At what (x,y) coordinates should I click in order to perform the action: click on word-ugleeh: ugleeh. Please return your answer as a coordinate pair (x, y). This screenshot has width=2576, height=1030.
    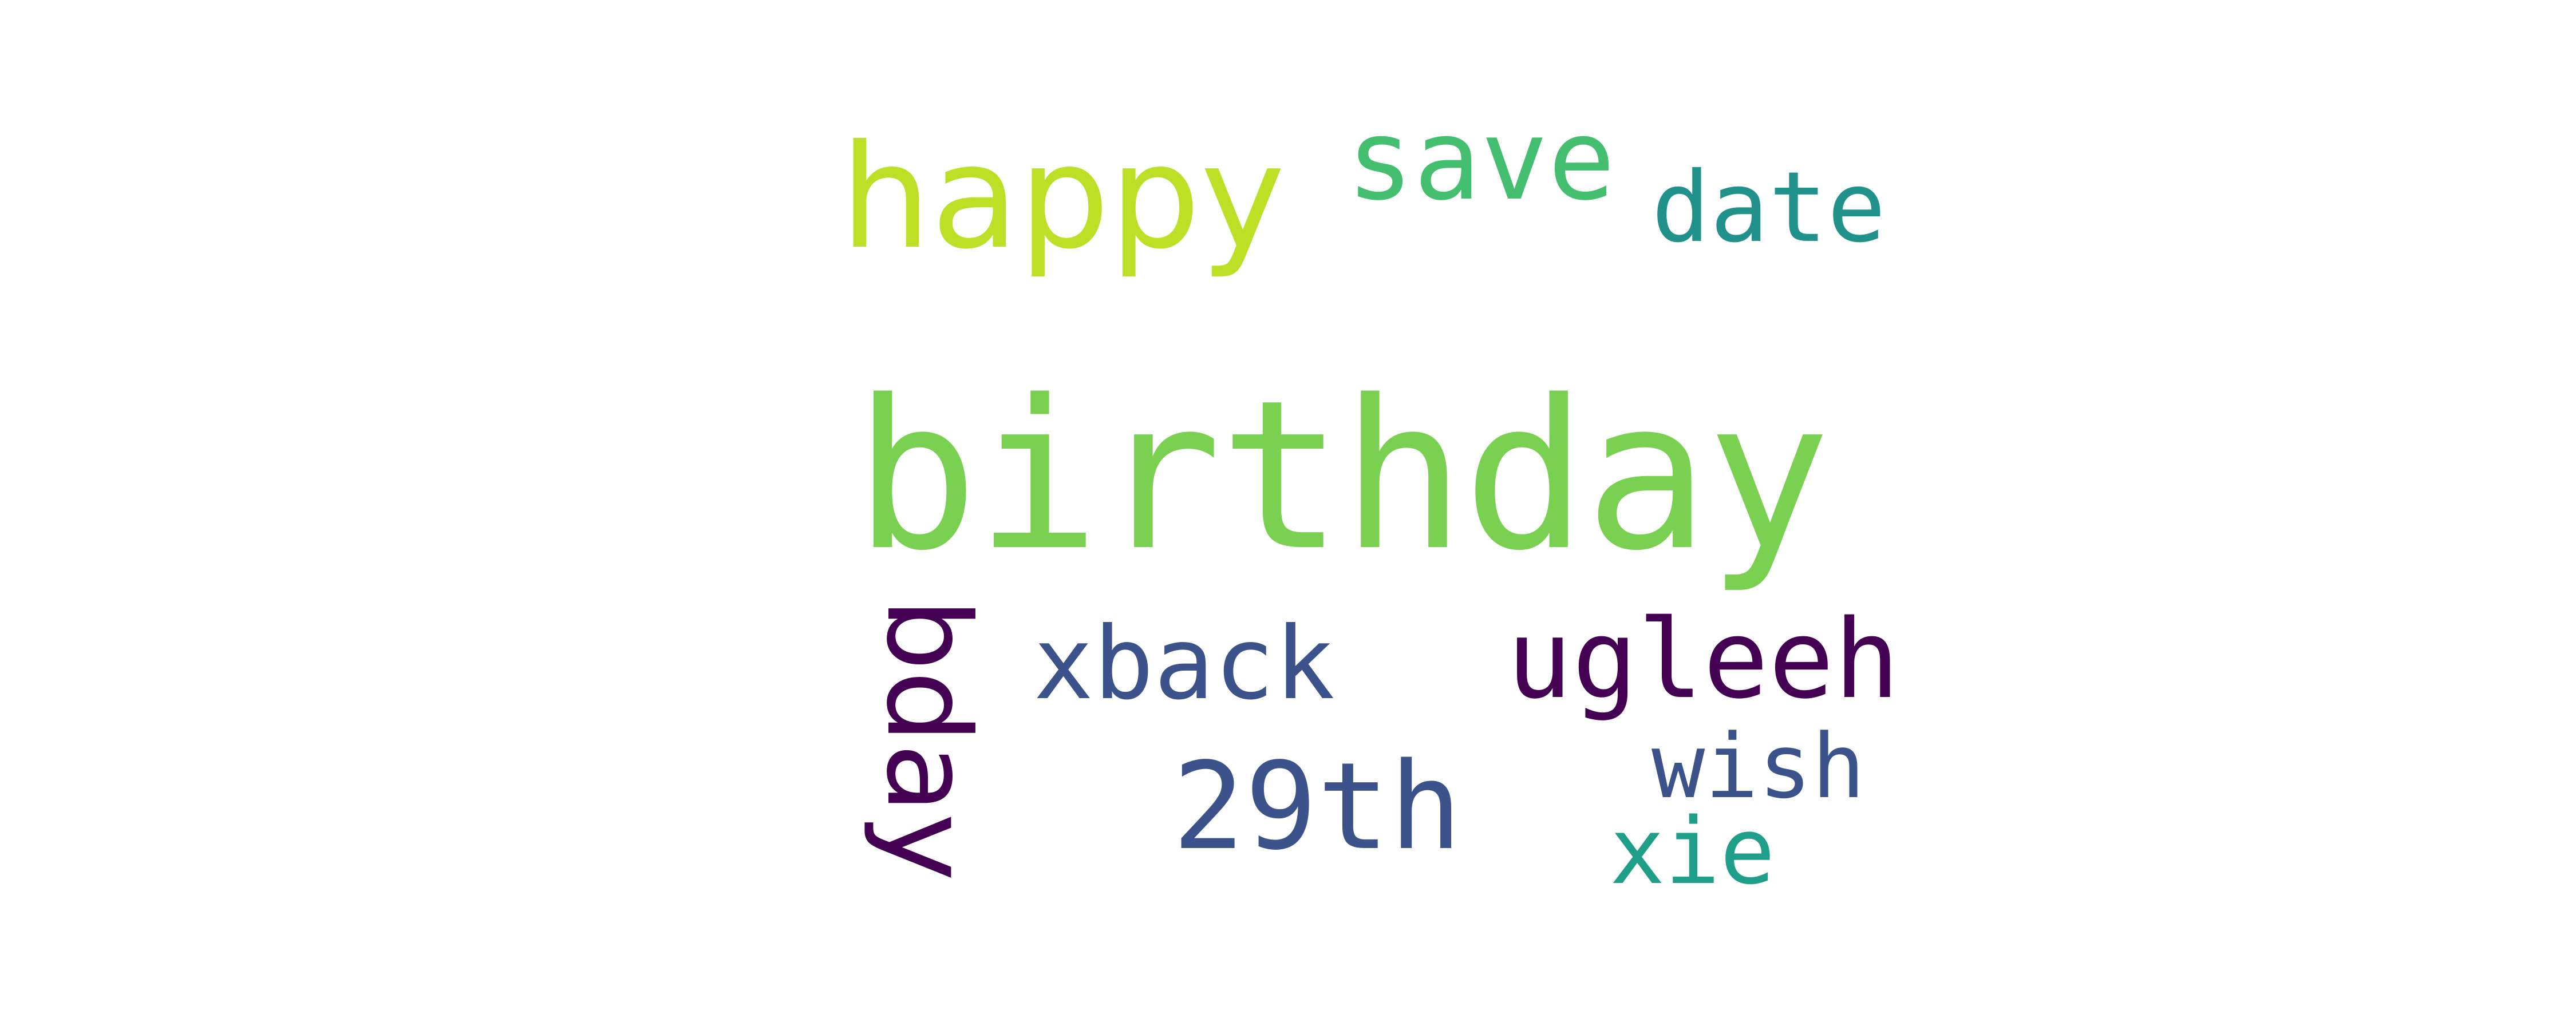
    Looking at the image, I should click on (1703, 659).